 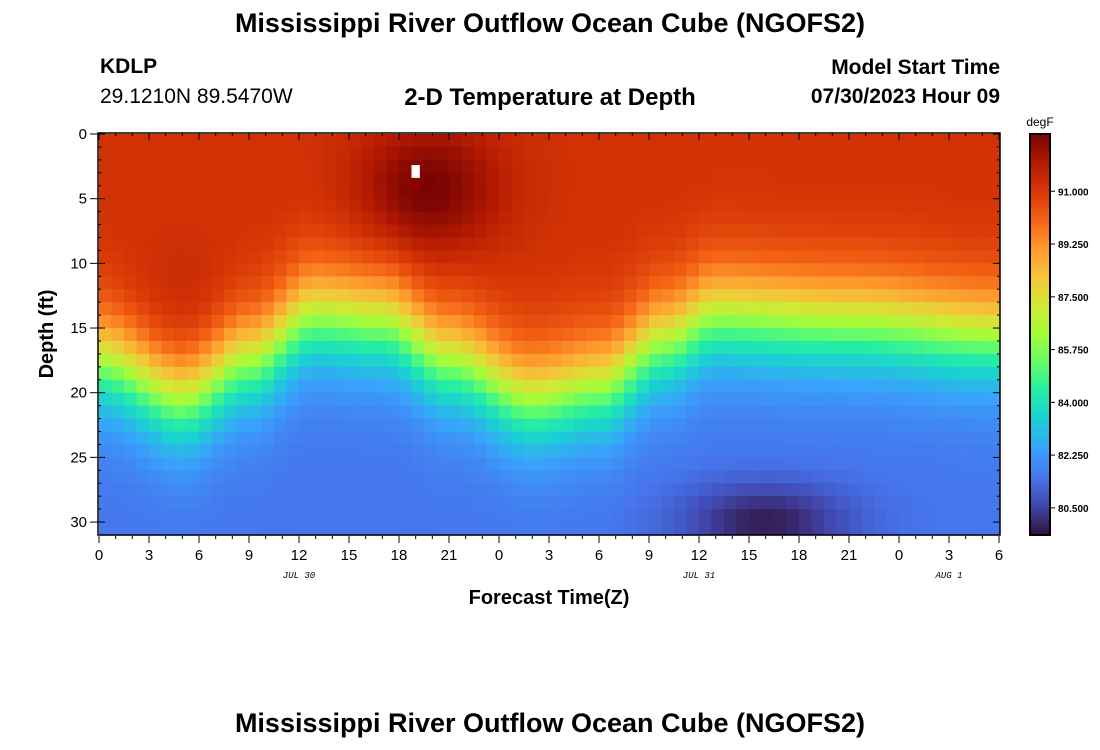 What do you see at coordinates (399, 555) in the screenshot?
I see `x-tick-label: 18` at bounding box center [399, 555].